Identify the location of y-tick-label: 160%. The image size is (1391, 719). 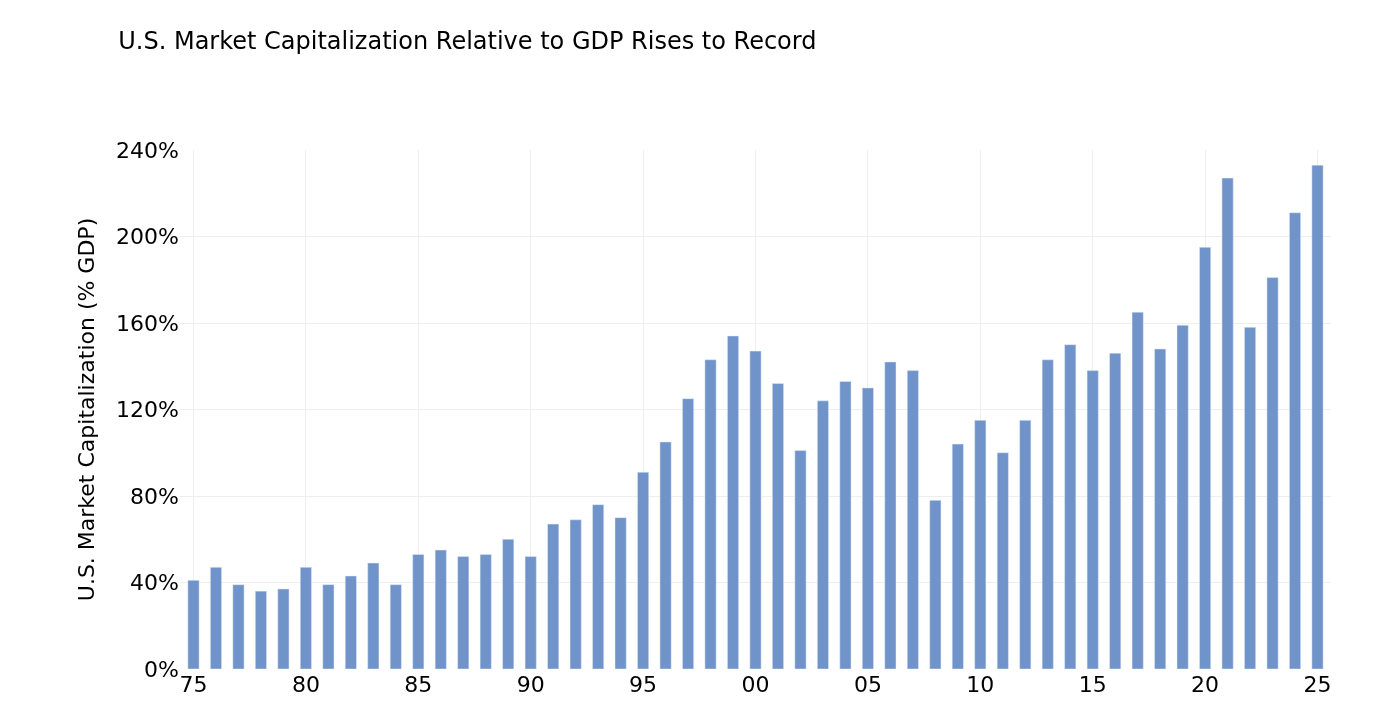
(147, 323).